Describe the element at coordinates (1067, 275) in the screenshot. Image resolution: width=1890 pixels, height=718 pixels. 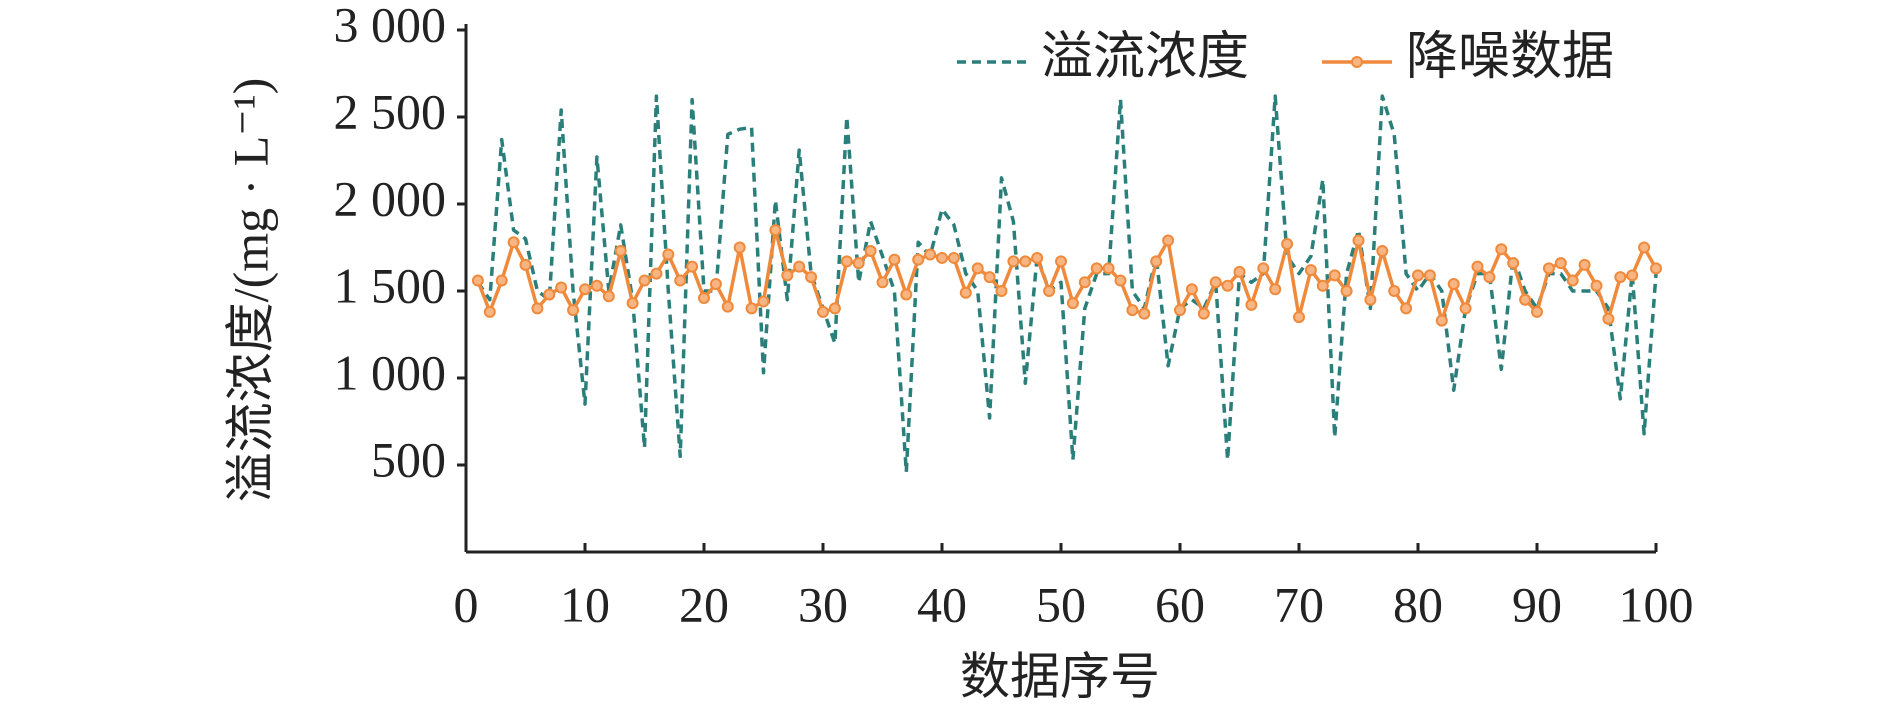
I see `data-line` at that location.